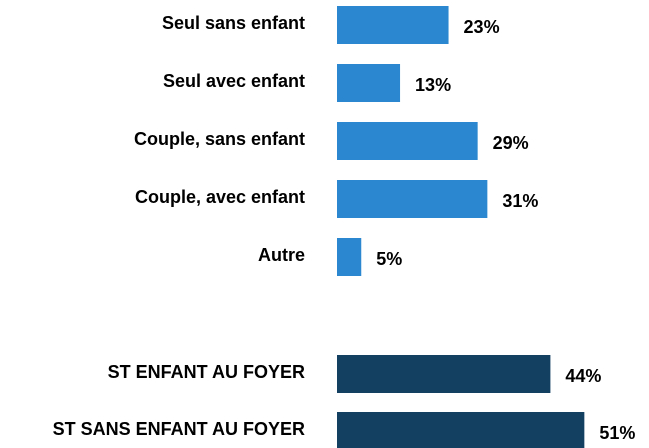 The width and height of the screenshot is (649, 448). What do you see at coordinates (206, 372) in the screenshot?
I see `category-label: ST ENFANT AU FOYER` at bounding box center [206, 372].